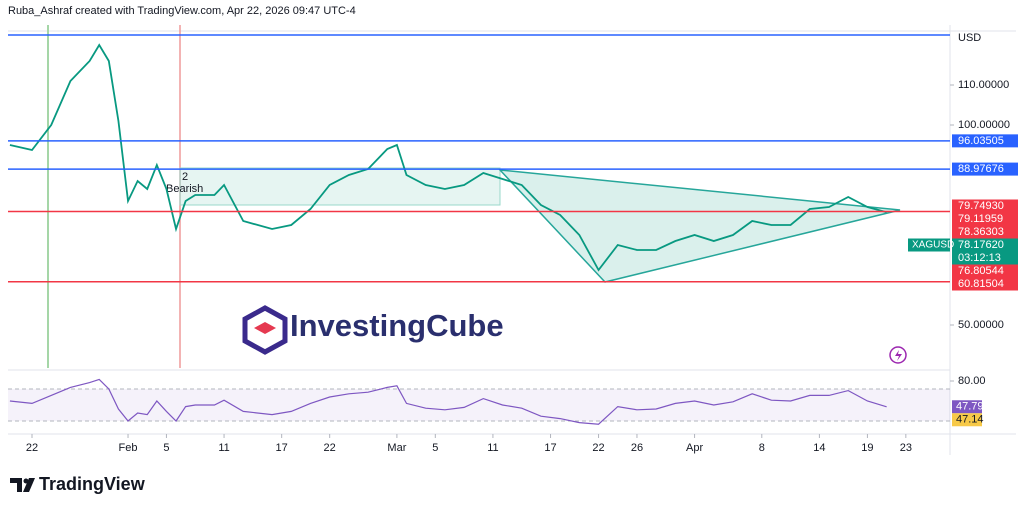 This screenshot has height=510, width=1024. Describe the element at coordinates (981, 232) in the screenshot. I see `price-tag-label: 78.36303` at that location.